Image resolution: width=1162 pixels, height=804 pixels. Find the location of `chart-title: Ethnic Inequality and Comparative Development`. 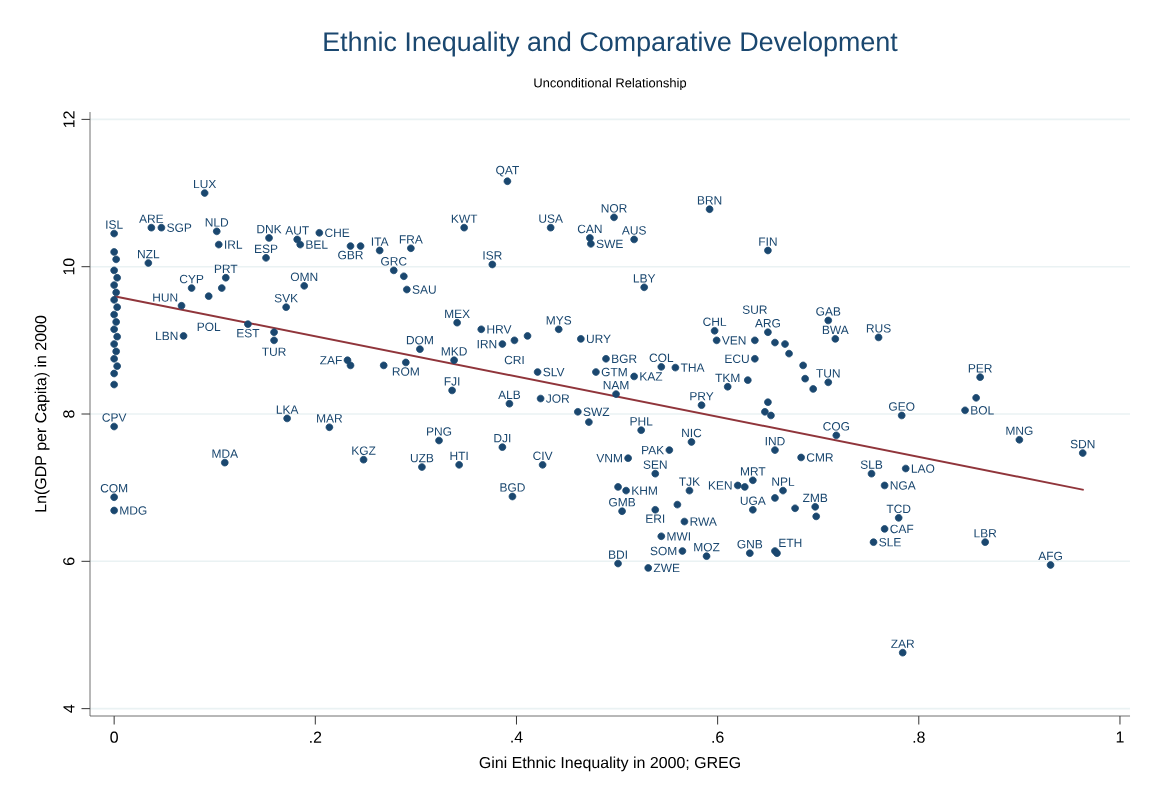

chart-title: Ethnic Inequality and Comparative Development is located at coordinates (611, 44).